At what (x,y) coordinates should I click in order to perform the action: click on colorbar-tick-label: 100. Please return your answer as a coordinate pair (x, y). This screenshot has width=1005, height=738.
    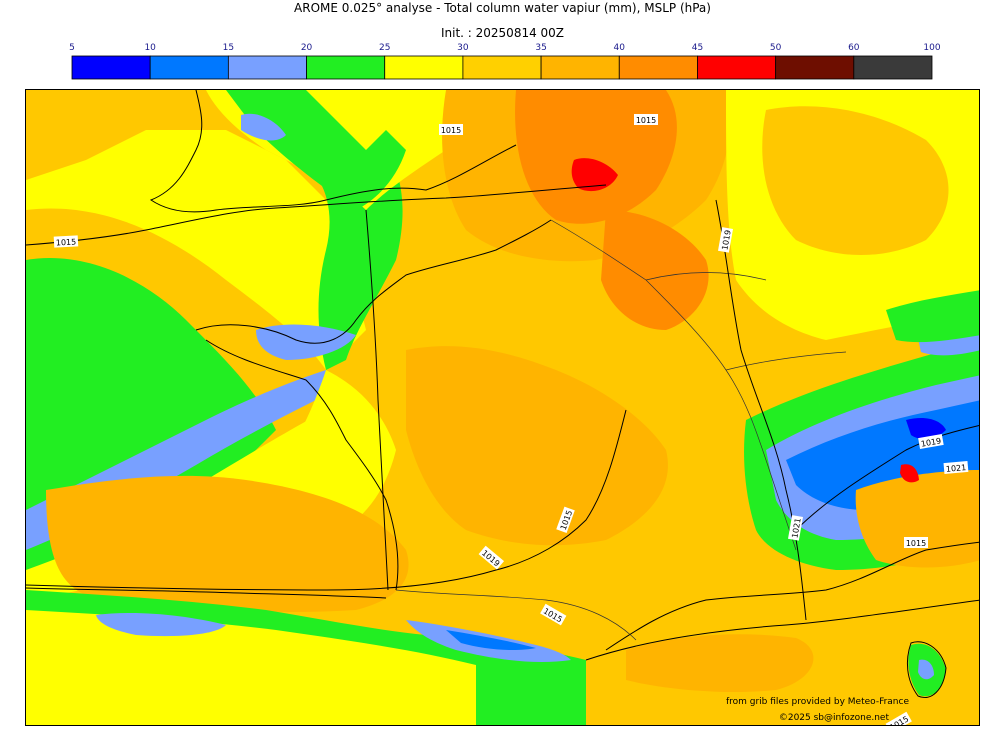
    Looking at the image, I should click on (931, 48).